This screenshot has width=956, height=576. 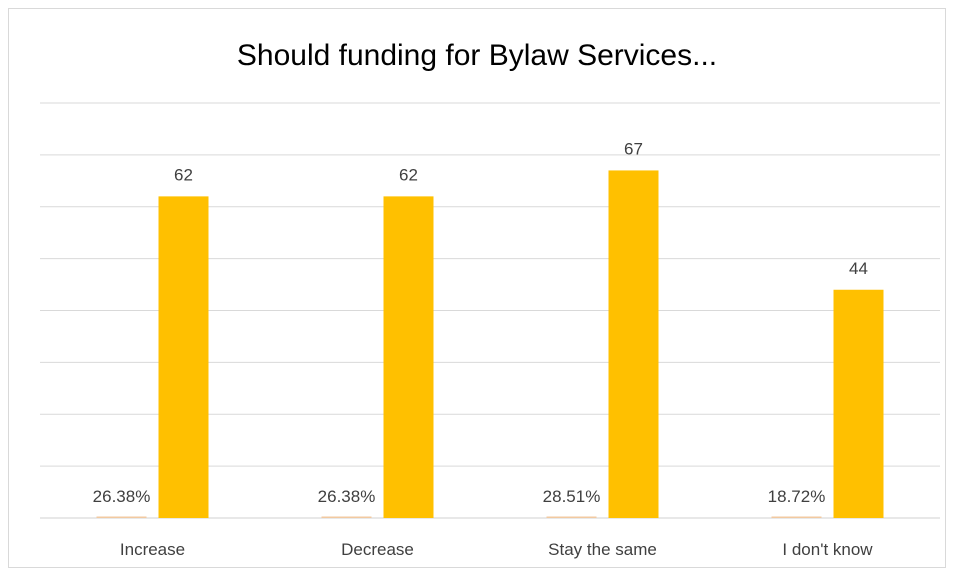 I want to click on data-label-share-2: 26.38%, so click(x=347, y=496).